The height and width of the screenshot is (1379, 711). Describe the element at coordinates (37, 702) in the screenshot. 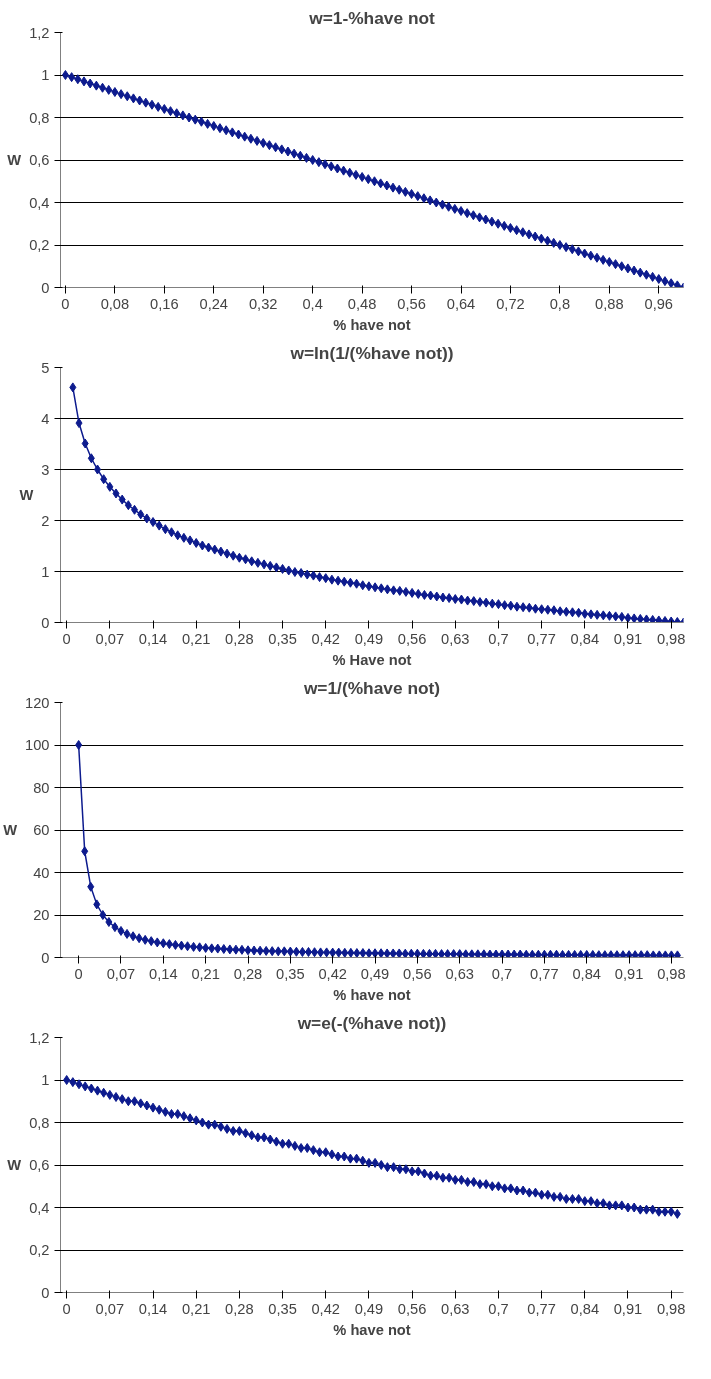

I see `y-tick-label: 120` at that location.